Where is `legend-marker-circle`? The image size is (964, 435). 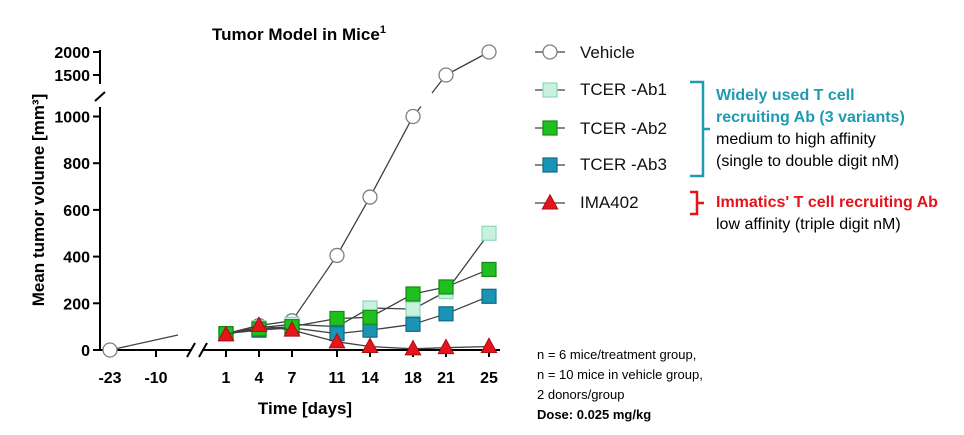
legend-marker-circle is located at coordinates (550, 52).